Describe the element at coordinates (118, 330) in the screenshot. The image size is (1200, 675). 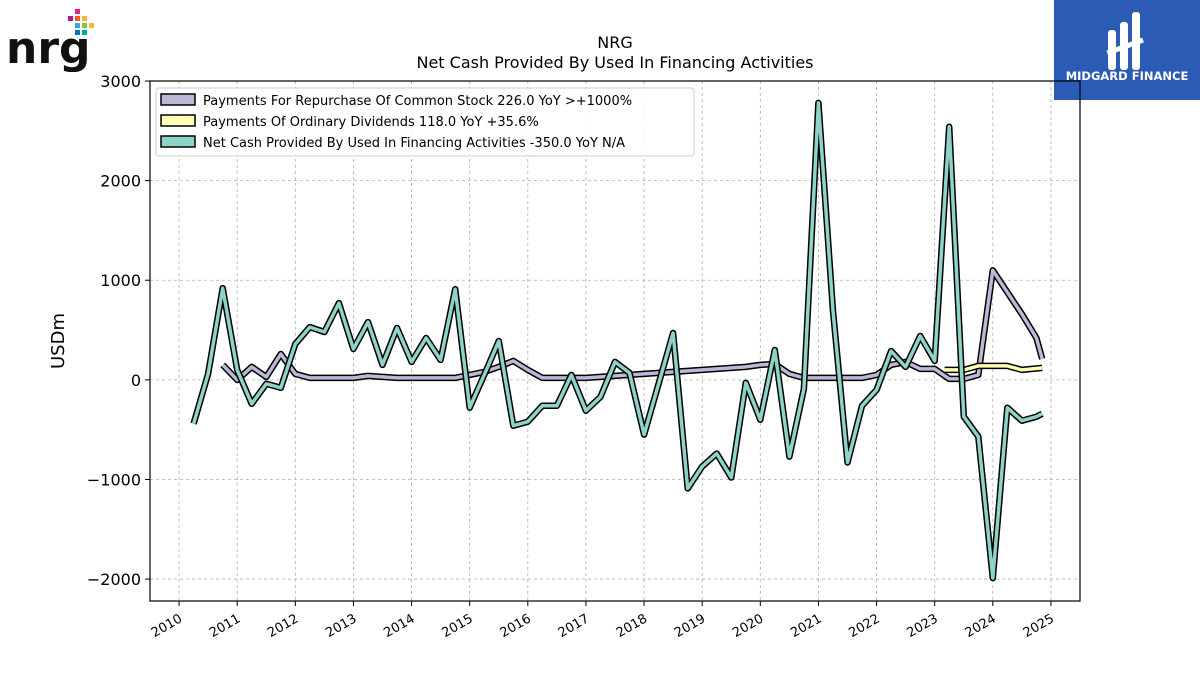
I see `y-axis-ticks: −2000 −1000 0 1000 2000 3000` at that location.